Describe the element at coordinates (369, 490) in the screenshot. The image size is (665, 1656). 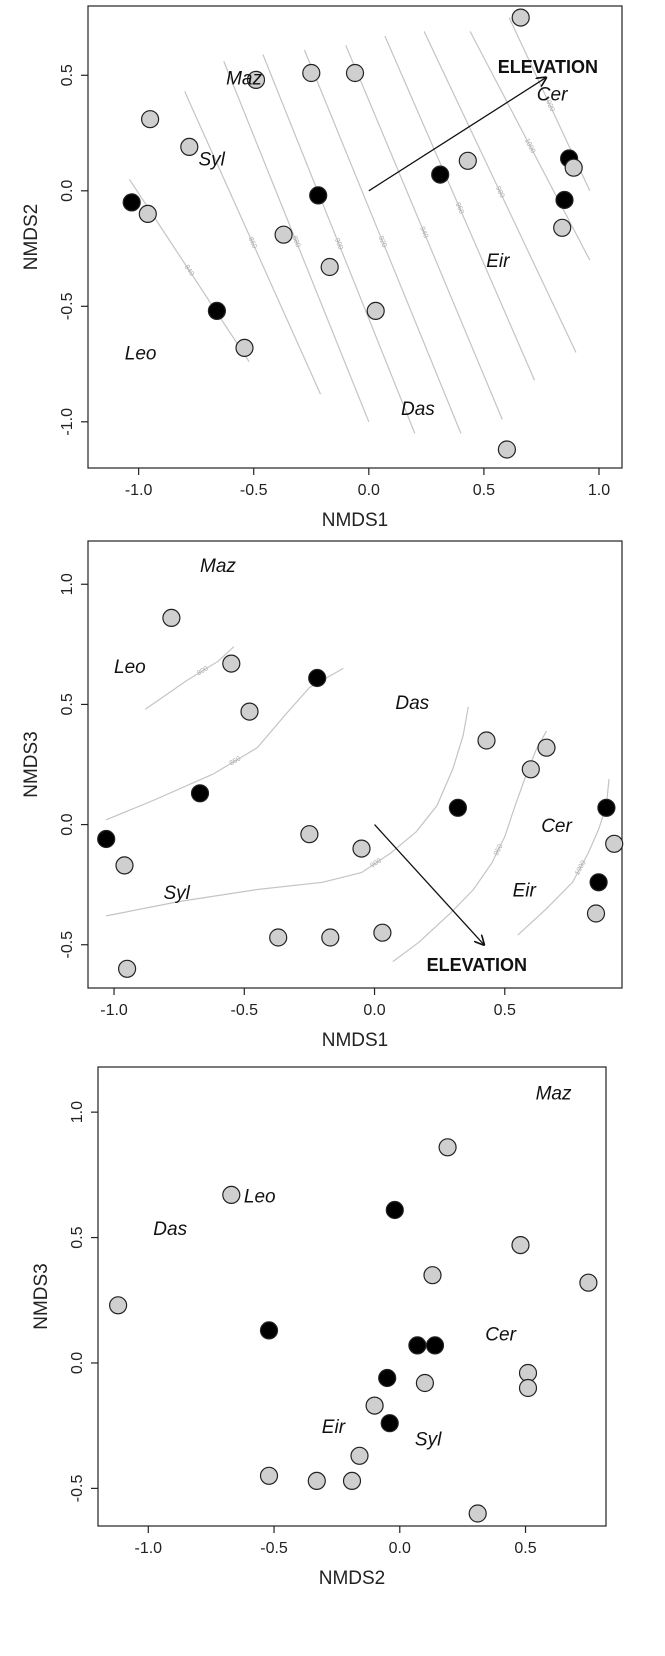
I see `x-tick-label: 0.0` at that location.